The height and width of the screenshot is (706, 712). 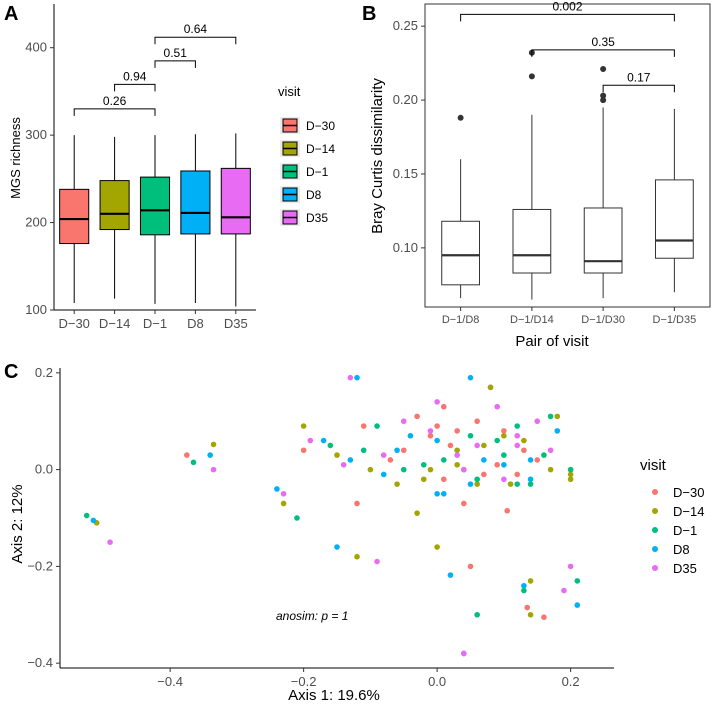 What do you see at coordinates (115, 101) in the screenshot?
I see `panel-a-comparison-pvalue: 0.26` at bounding box center [115, 101].